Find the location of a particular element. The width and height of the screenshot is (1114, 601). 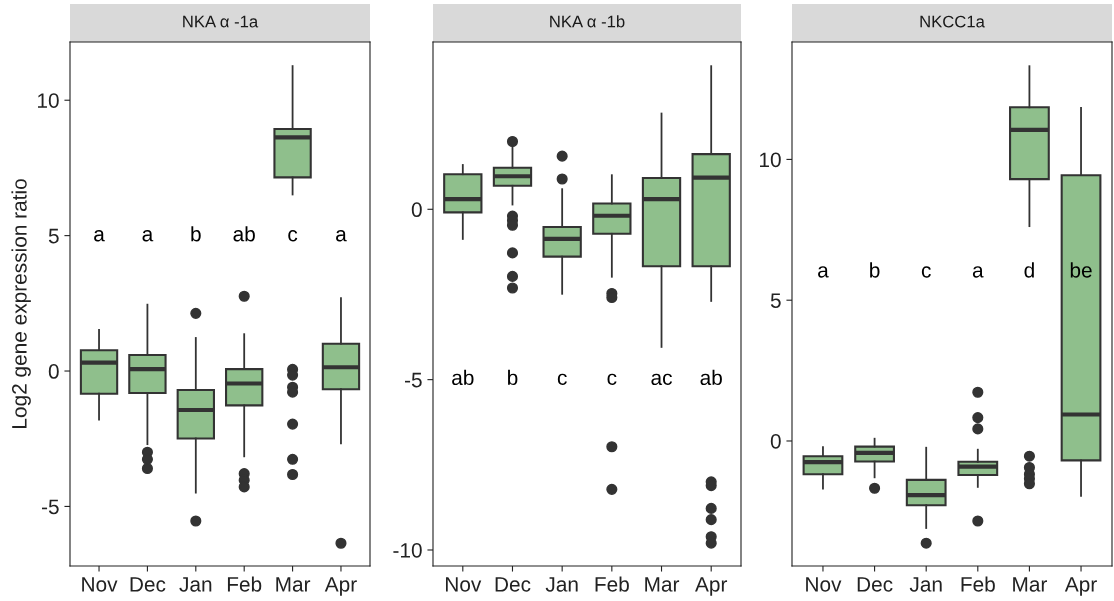

chart-title: NKA α -1b is located at coordinates (587, 21).